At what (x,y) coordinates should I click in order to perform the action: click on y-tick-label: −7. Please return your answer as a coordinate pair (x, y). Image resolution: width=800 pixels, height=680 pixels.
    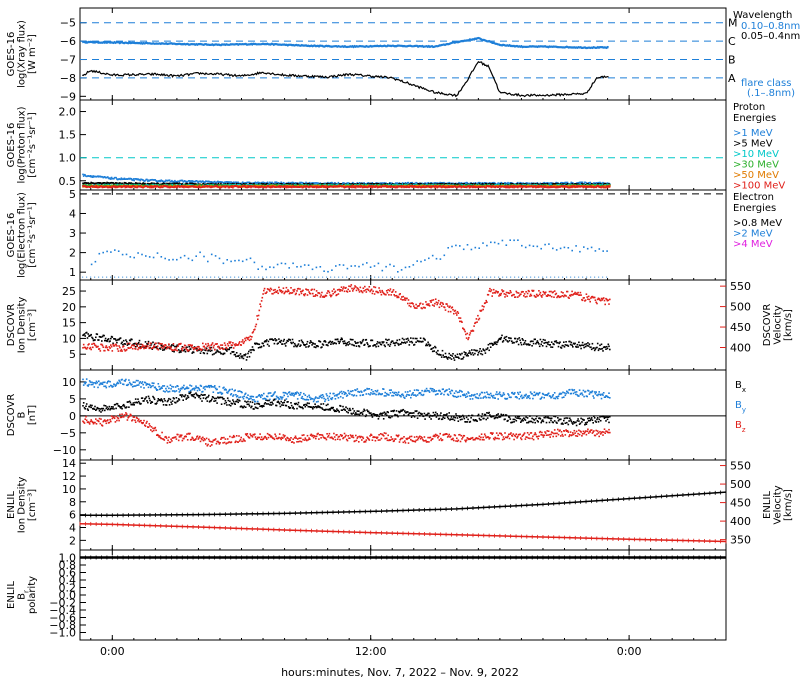
    Looking at the image, I should click on (68, 60).